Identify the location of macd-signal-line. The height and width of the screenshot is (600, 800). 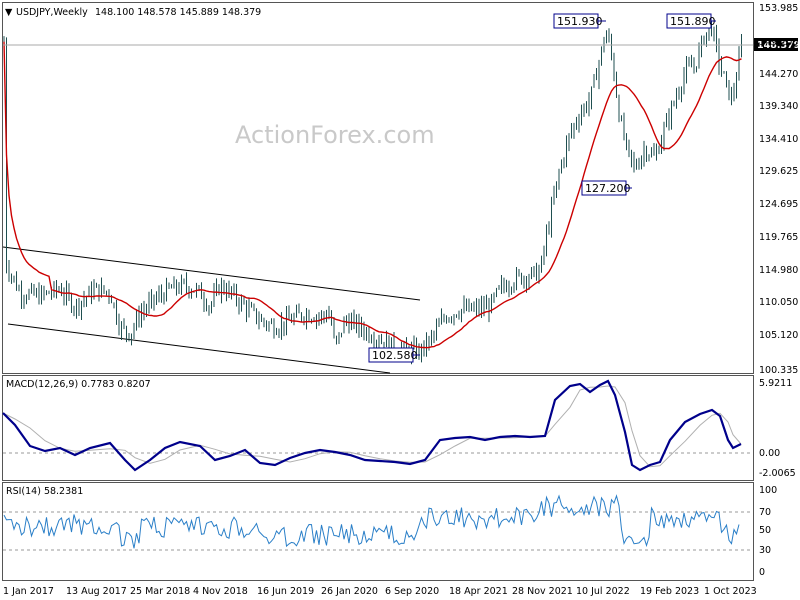
(372, 426).